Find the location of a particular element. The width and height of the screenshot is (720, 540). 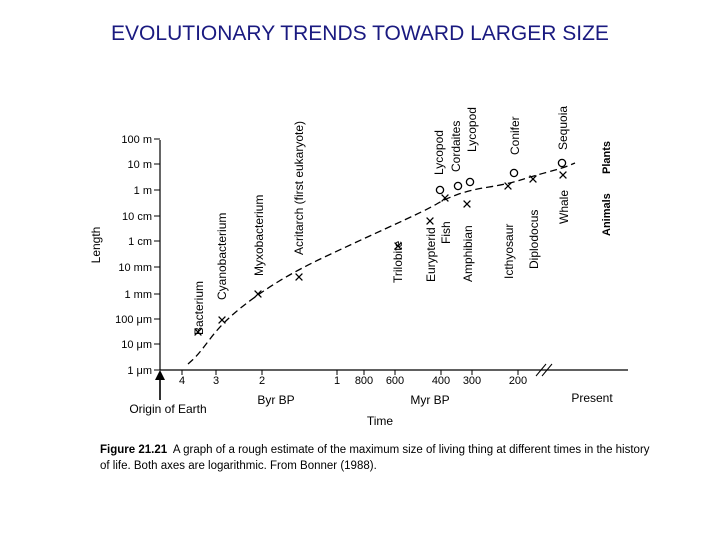

y-tick-label: 10 mm is located at coordinates (135, 268).